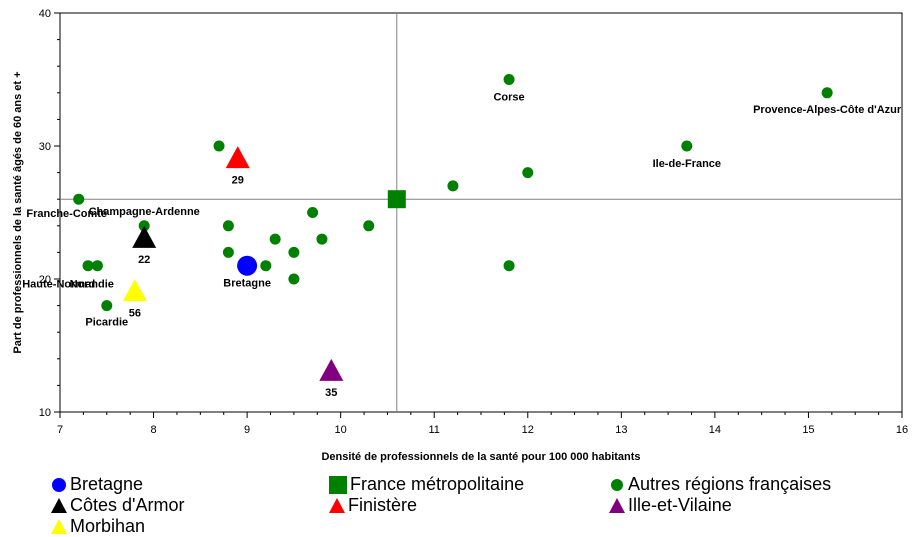 The width and height of the screenshot is (912, 537). I want to click on legend-item-france-metropolitaine: France métropolitaine, so click(426, 484).